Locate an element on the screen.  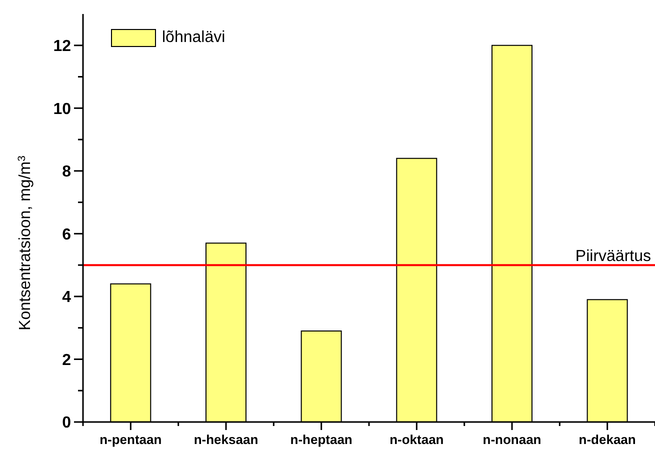
y-tick-label: 6 is located at coordinates (67, 235).